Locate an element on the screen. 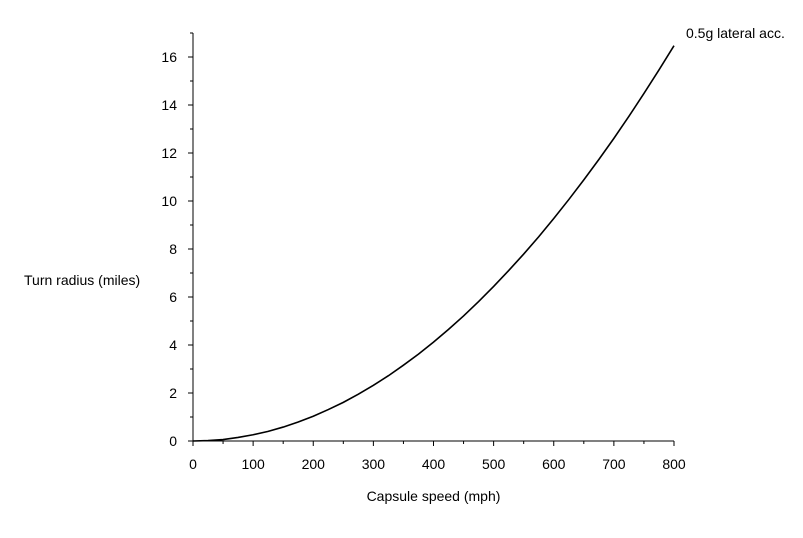 The height and width of the screenshot is (538, 803). y-tick-label: 16 is located at coordinates (169, 57).